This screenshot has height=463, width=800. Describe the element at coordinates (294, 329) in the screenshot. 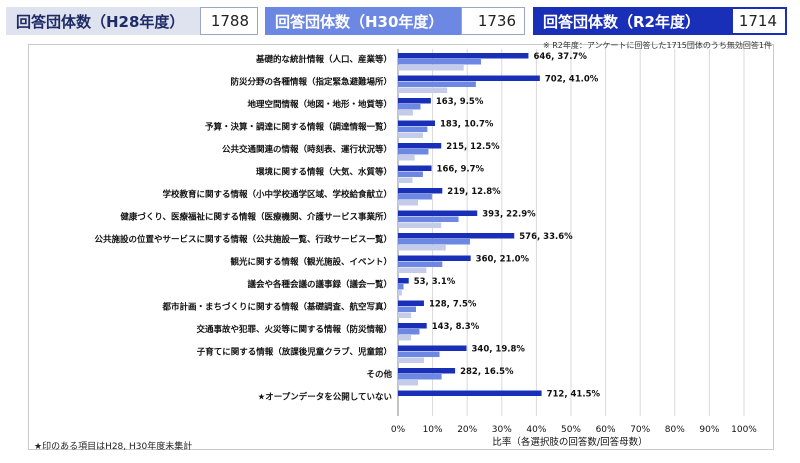

I see `category-label: 交通事故や犯罪、火災等に関する情報（防災情報）` at that location.